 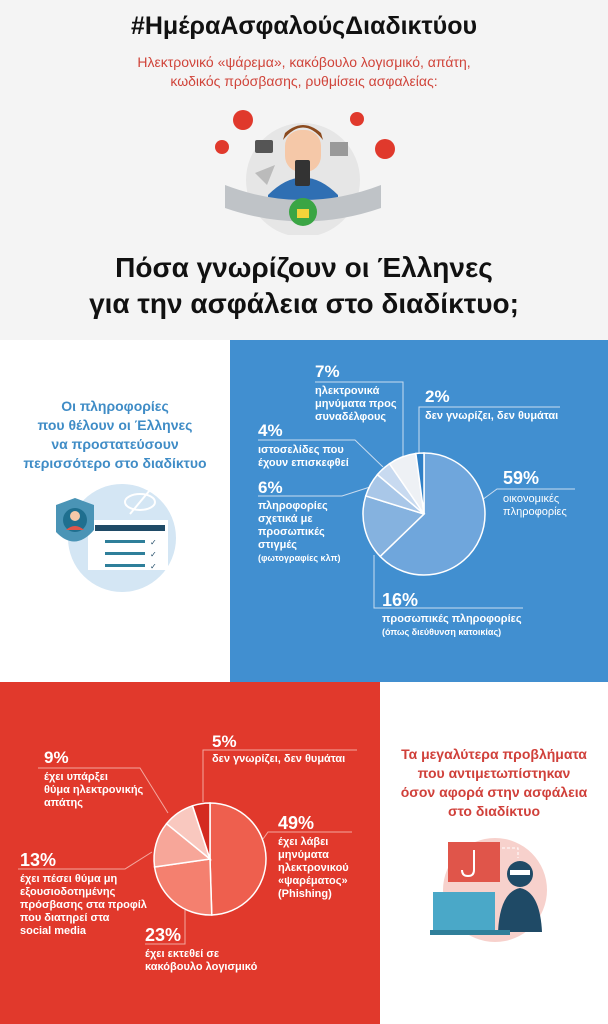 I want to click on camera-icon, so click(x=264, y=146).